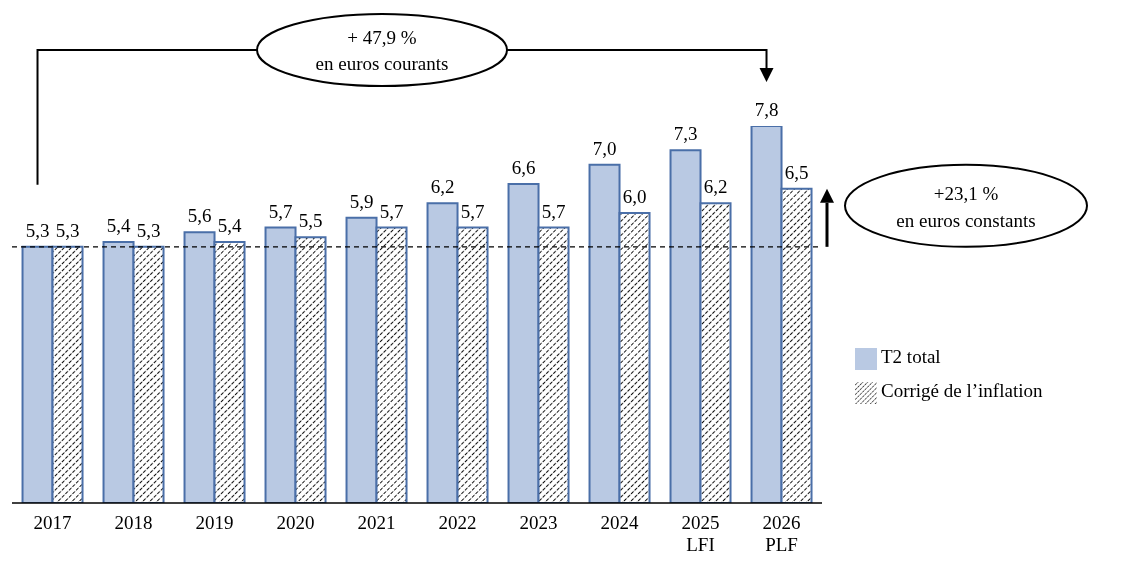  Describe the element at coordinates (604, 148) in the screenshot. I see `data-label: 7,0` at that location.